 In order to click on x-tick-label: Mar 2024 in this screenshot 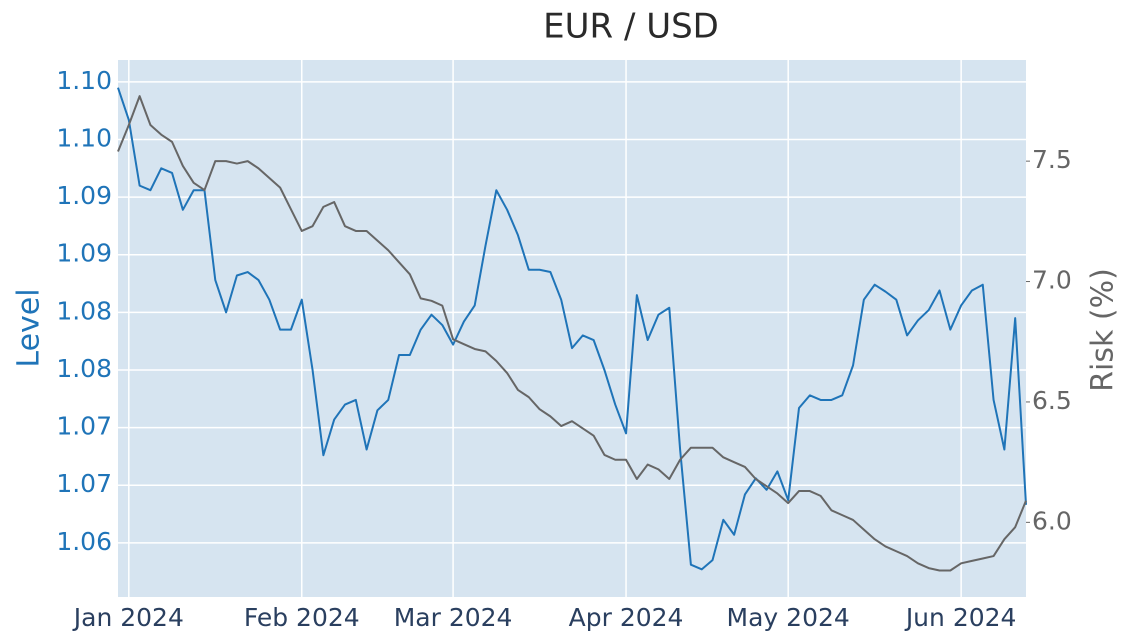, I will do `click(453, 617)`.